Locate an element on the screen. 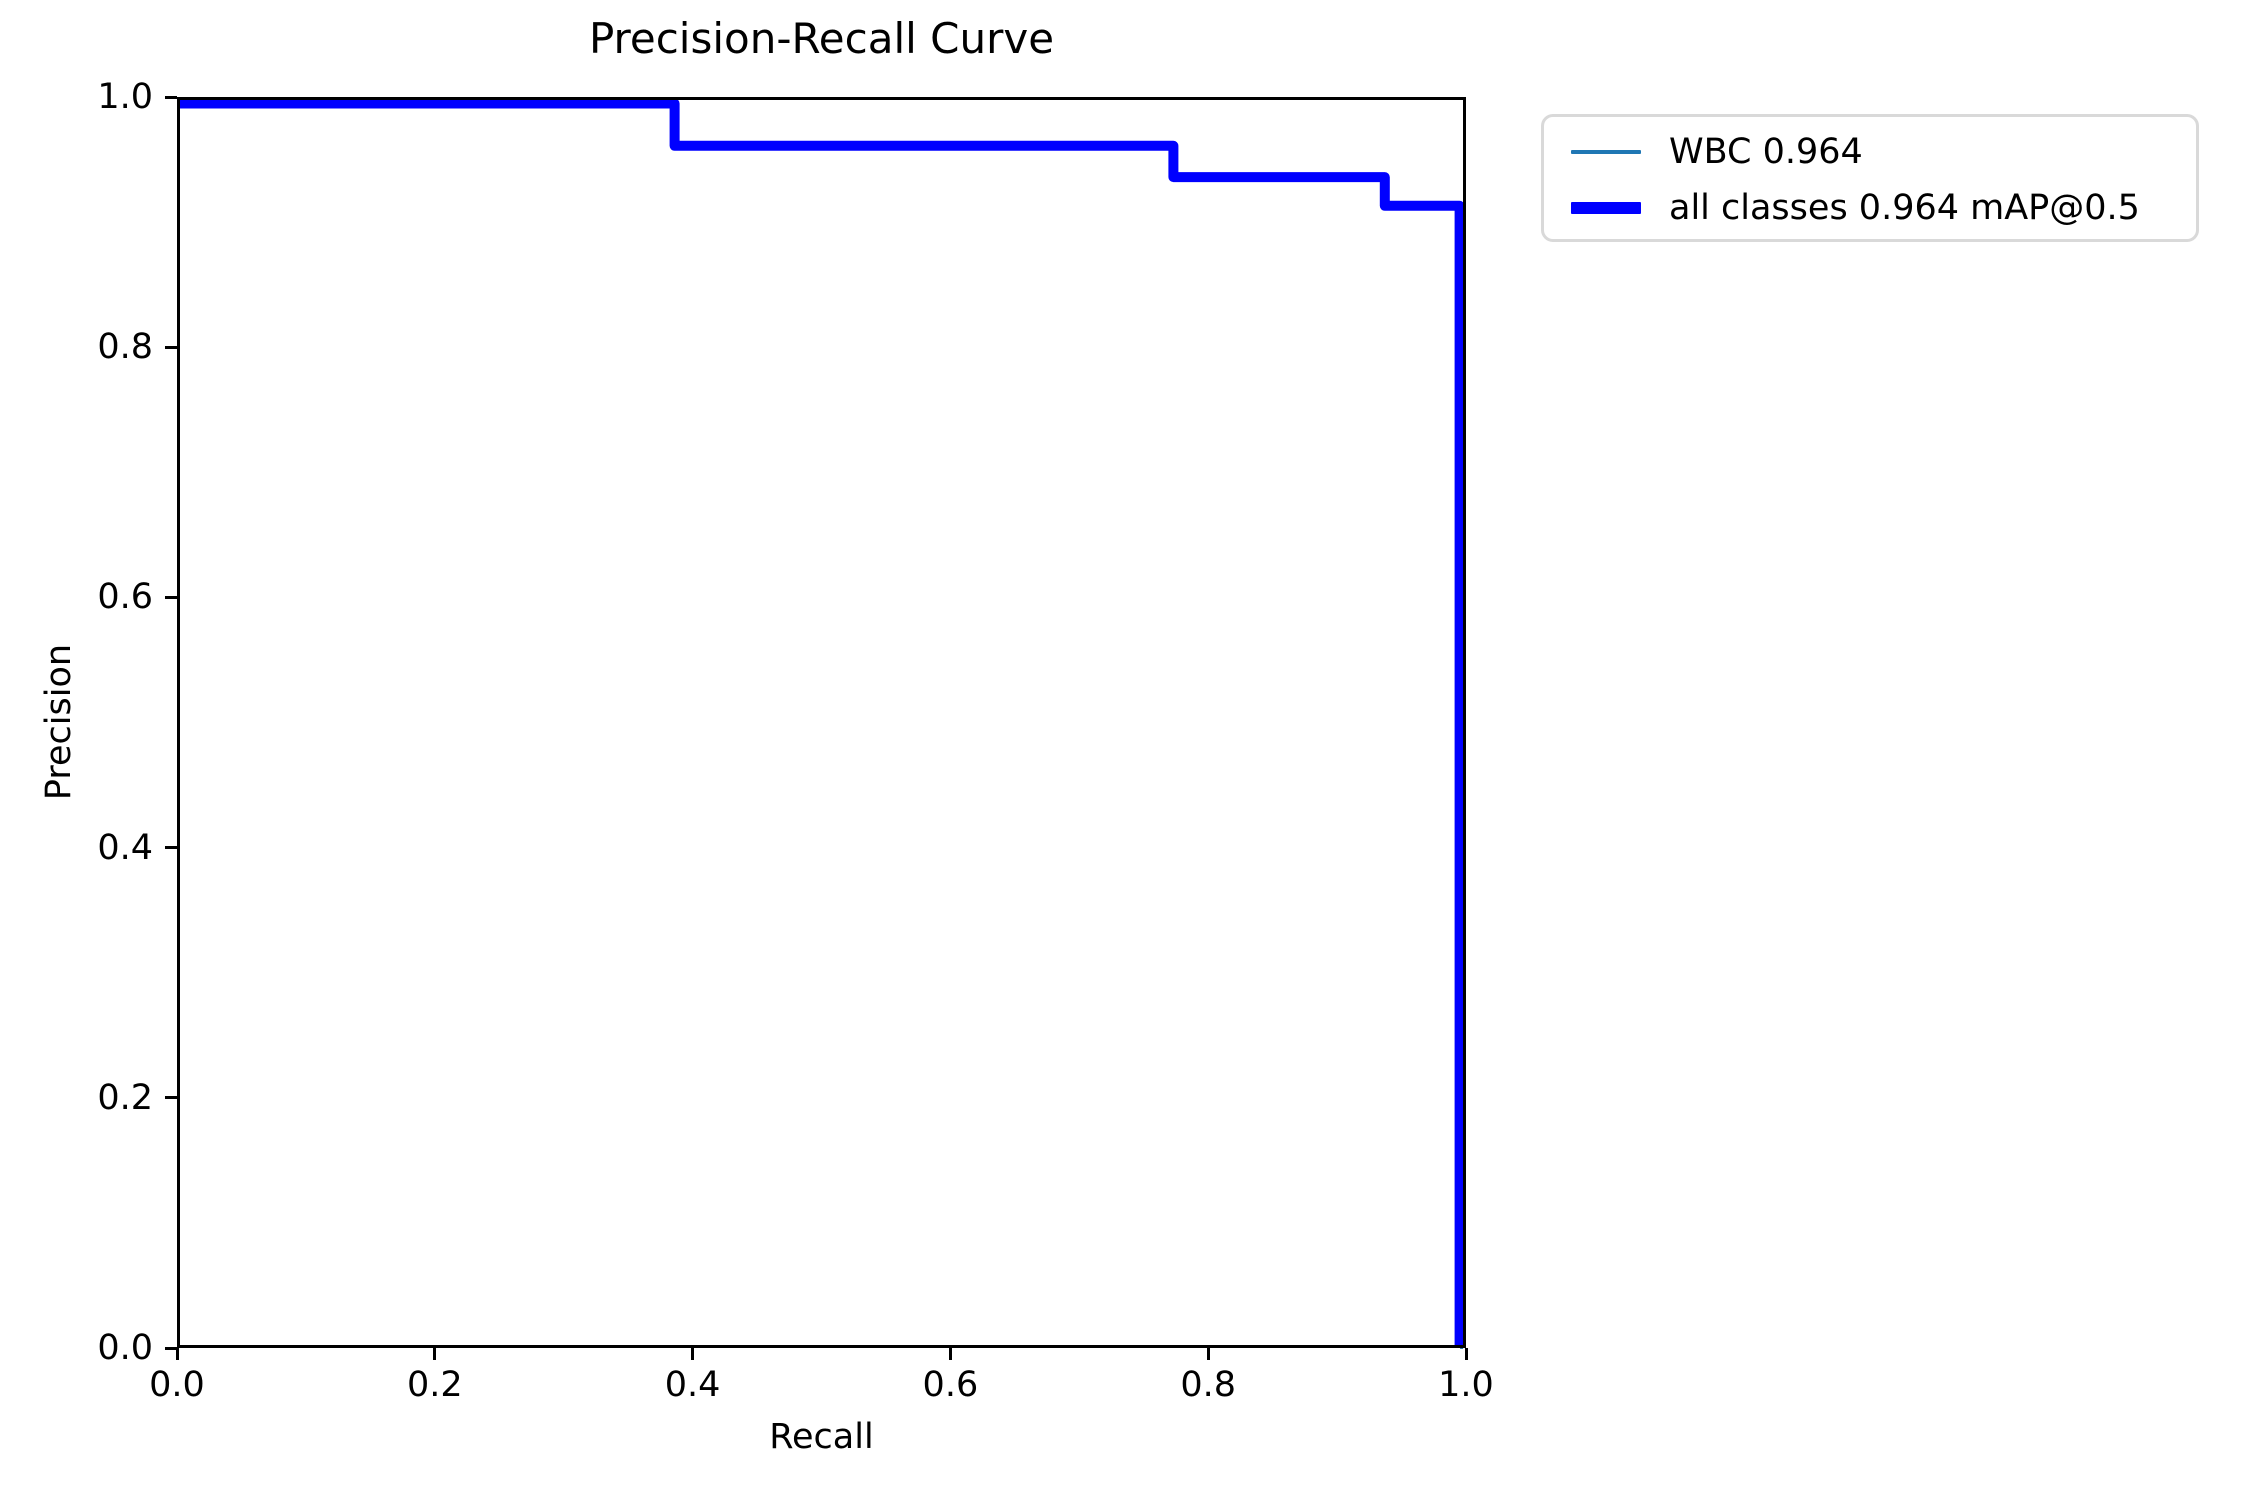 This screenshot has height=1500, width=2250. wbc-legend-line-icon is located at coordinates (1606, 152).